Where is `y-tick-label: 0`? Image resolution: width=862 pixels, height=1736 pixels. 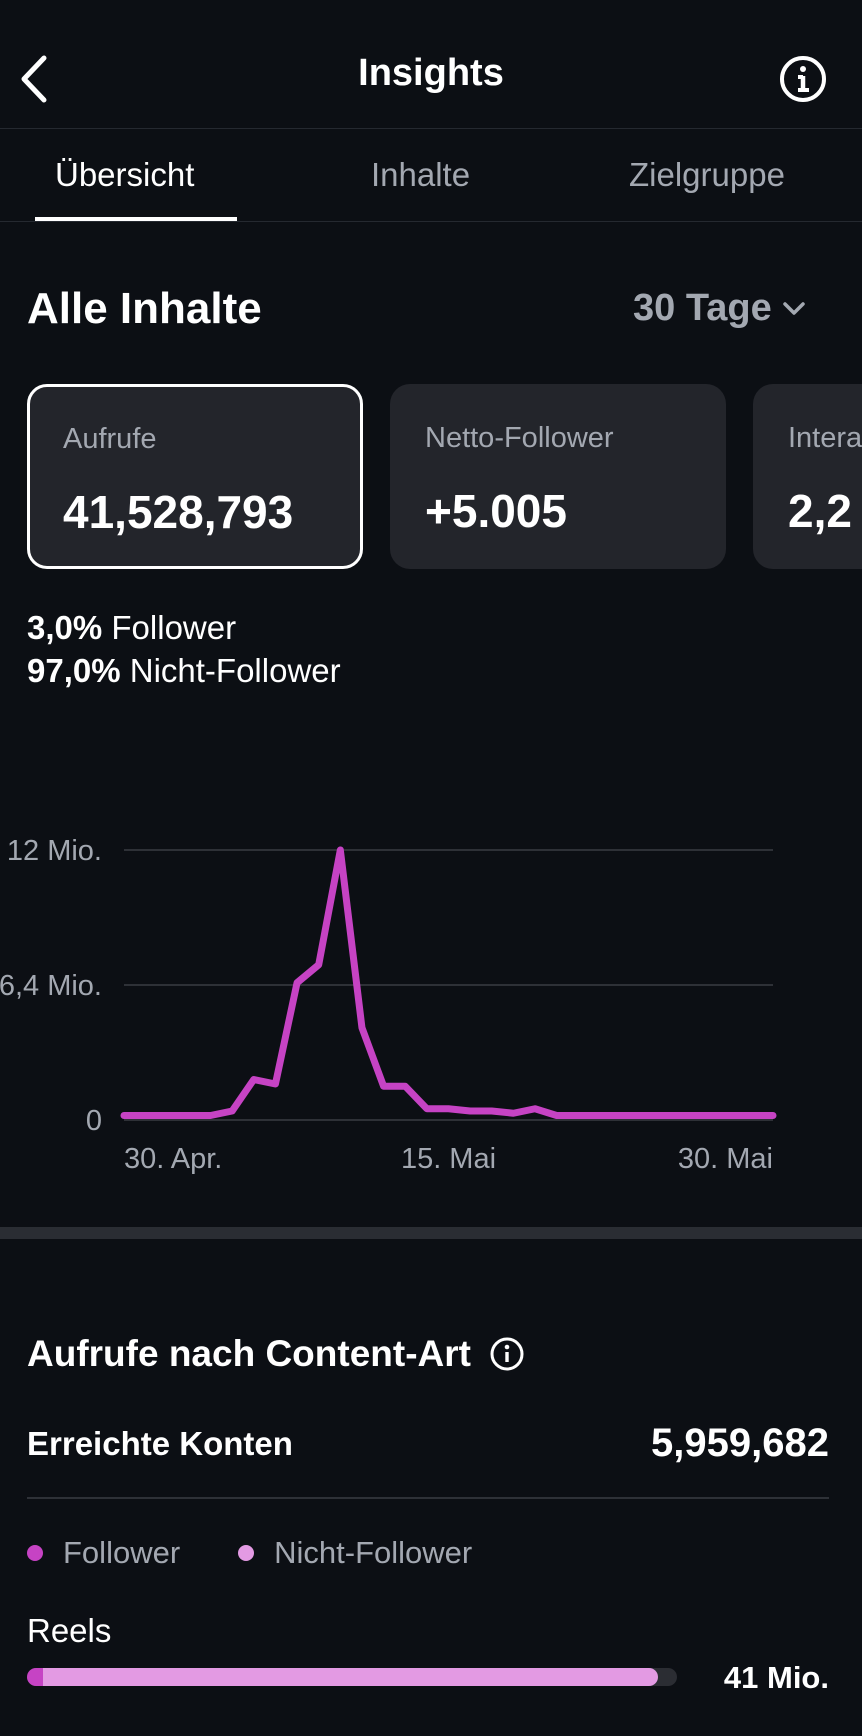
y-tick-label: 0 is located at coordinates (94, 1121).